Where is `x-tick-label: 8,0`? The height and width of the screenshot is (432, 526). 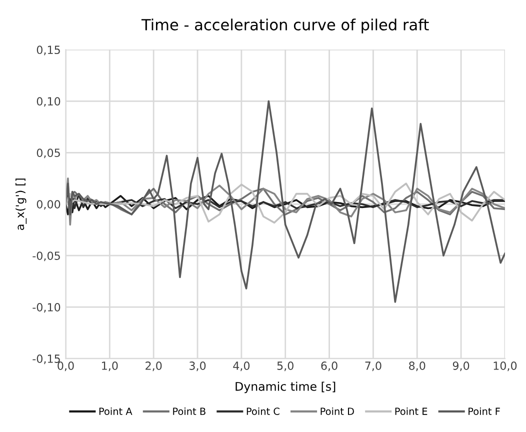
x-tick-label: 8,0 is located at coordinates (417, 367).